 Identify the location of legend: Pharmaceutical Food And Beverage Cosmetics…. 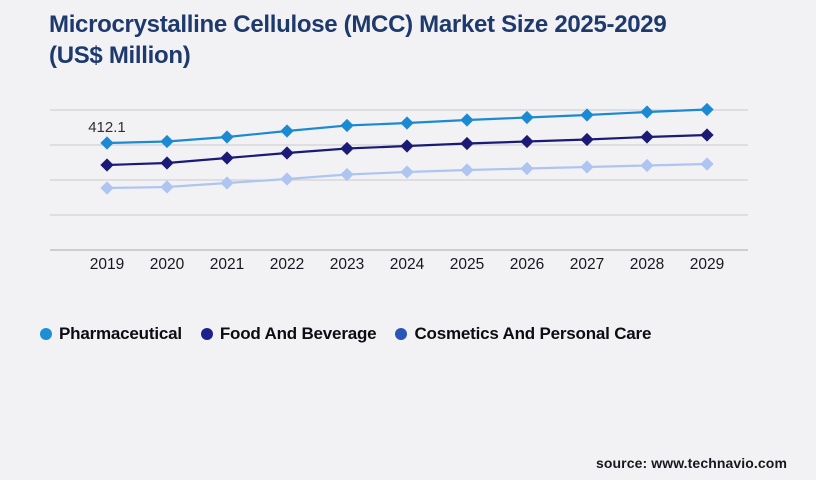
(345, 334).